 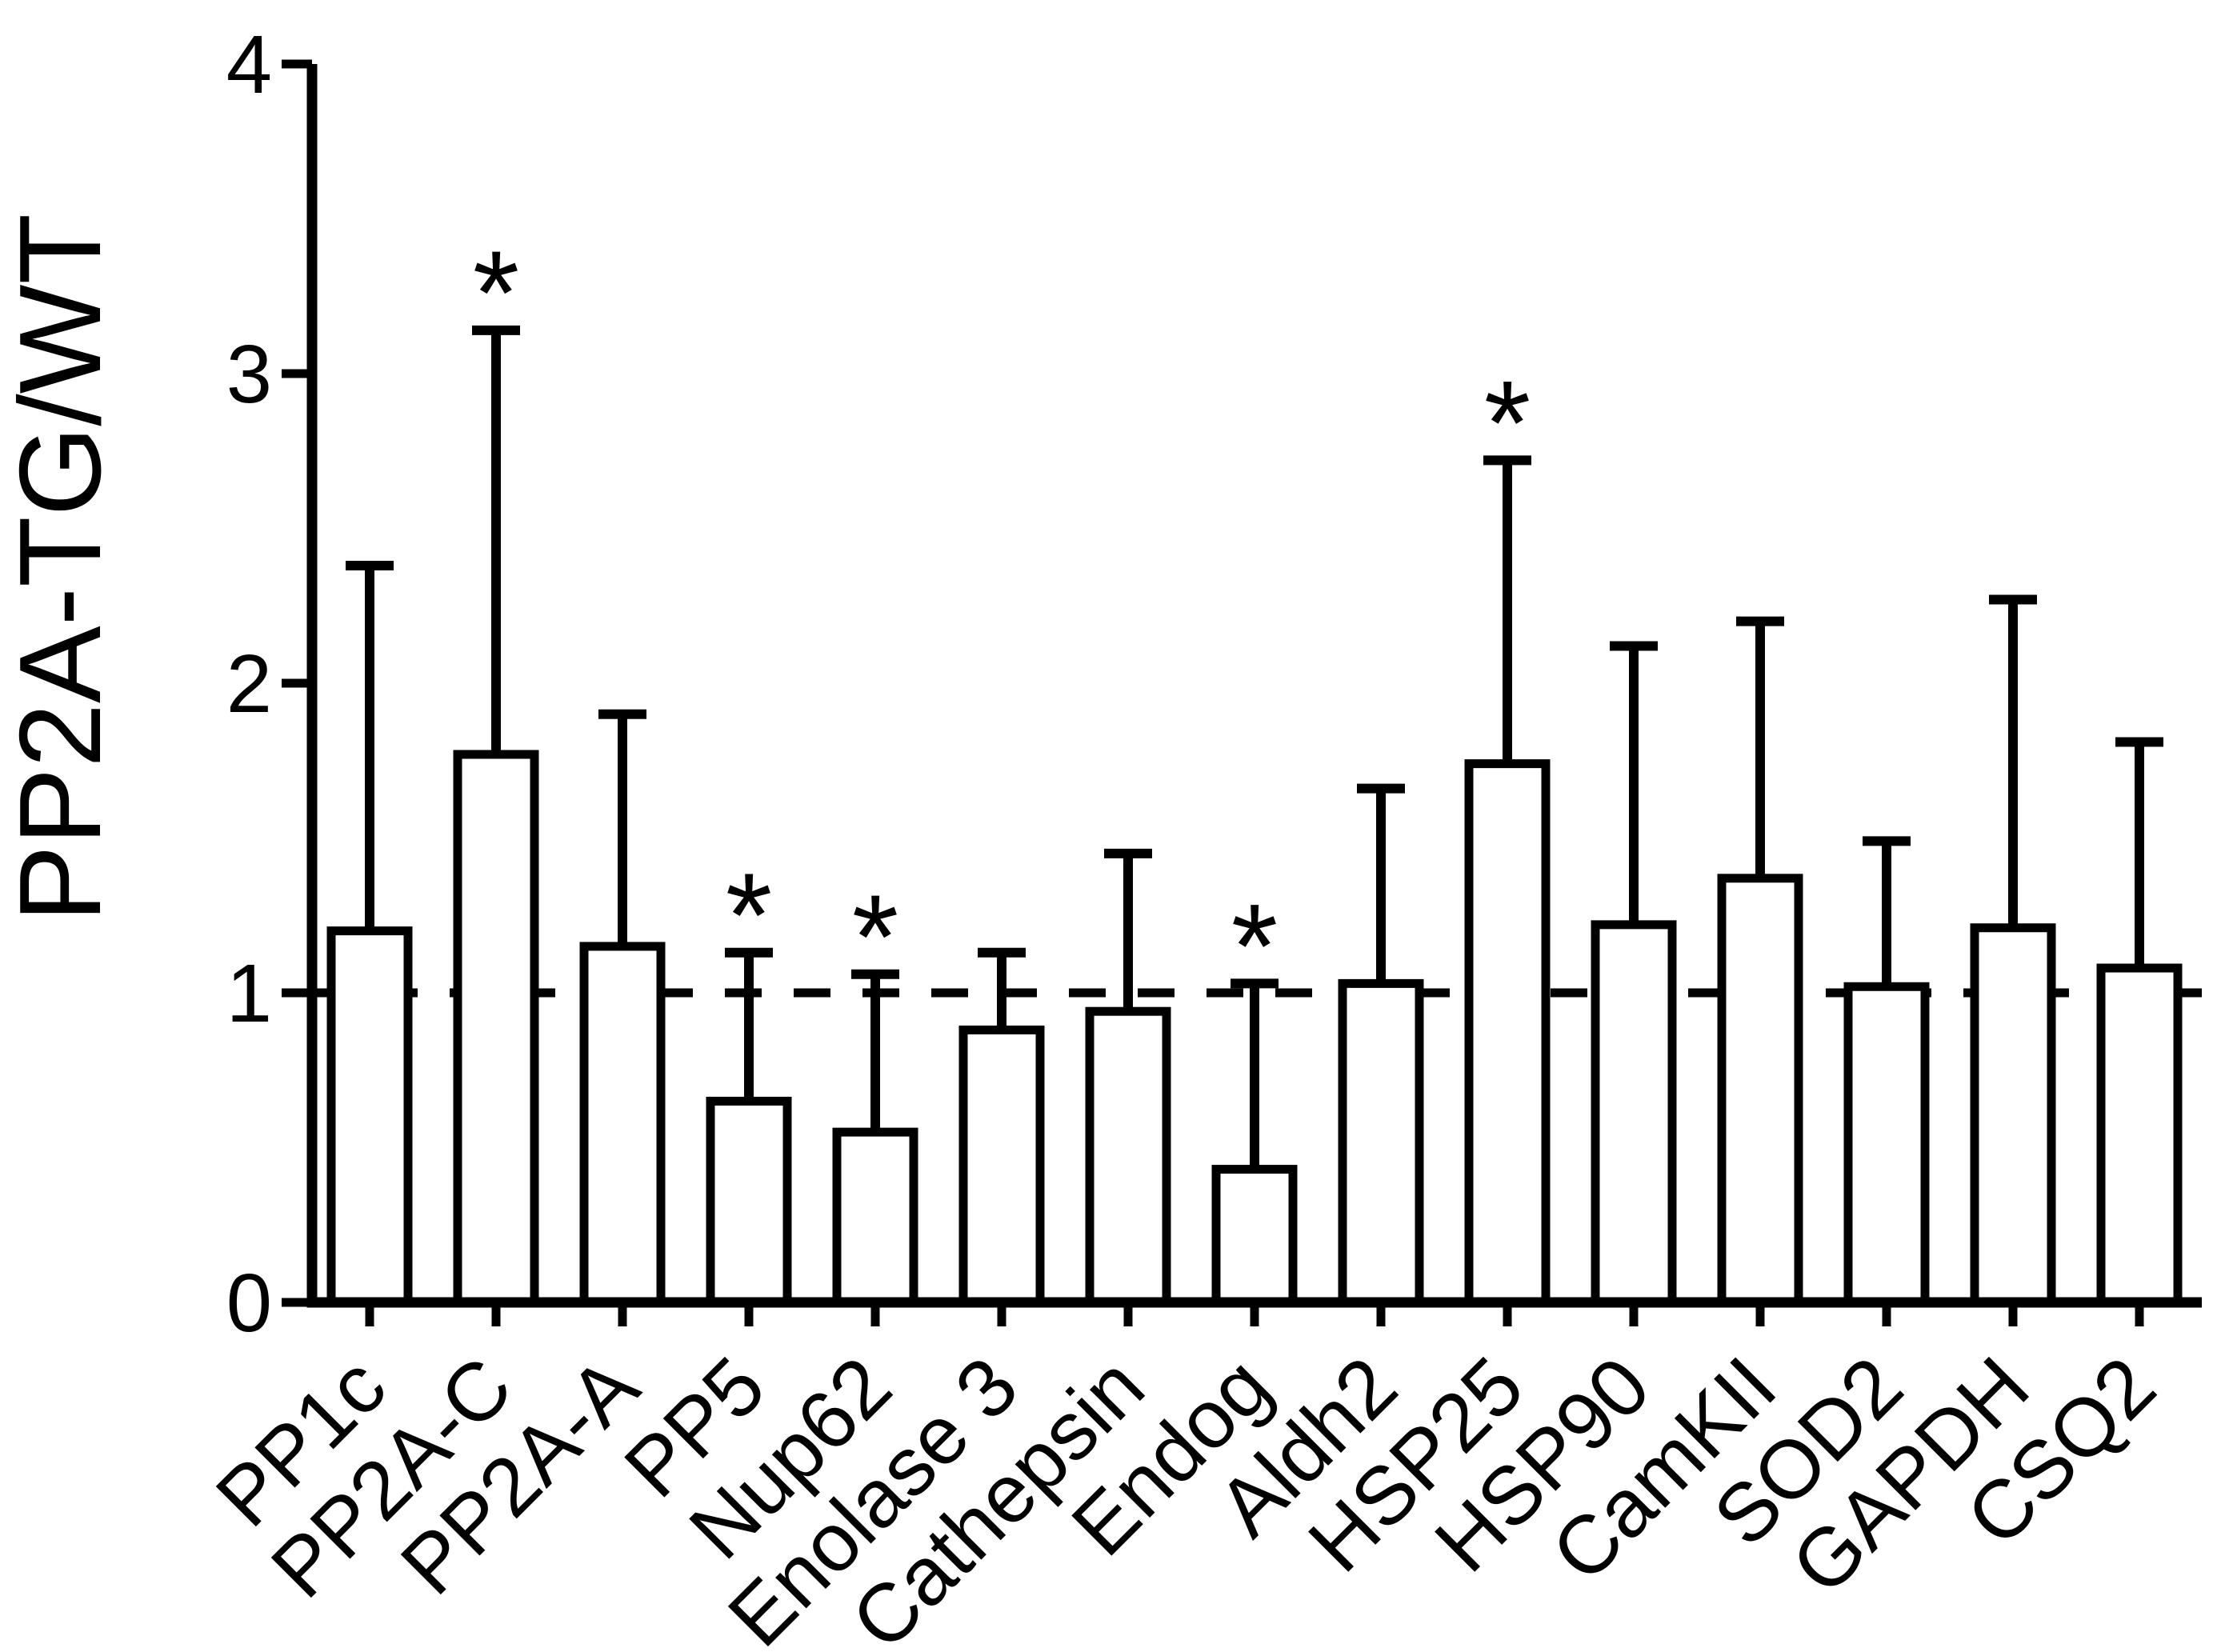 I want to click on bar-Aldh2, so click(x=1381, y=1142).